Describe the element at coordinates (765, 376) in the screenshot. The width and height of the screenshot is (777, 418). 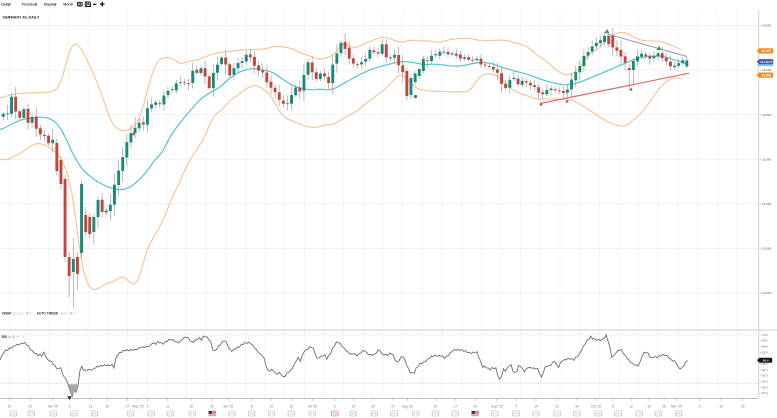
I see `svg-text: 35.0` at that location.